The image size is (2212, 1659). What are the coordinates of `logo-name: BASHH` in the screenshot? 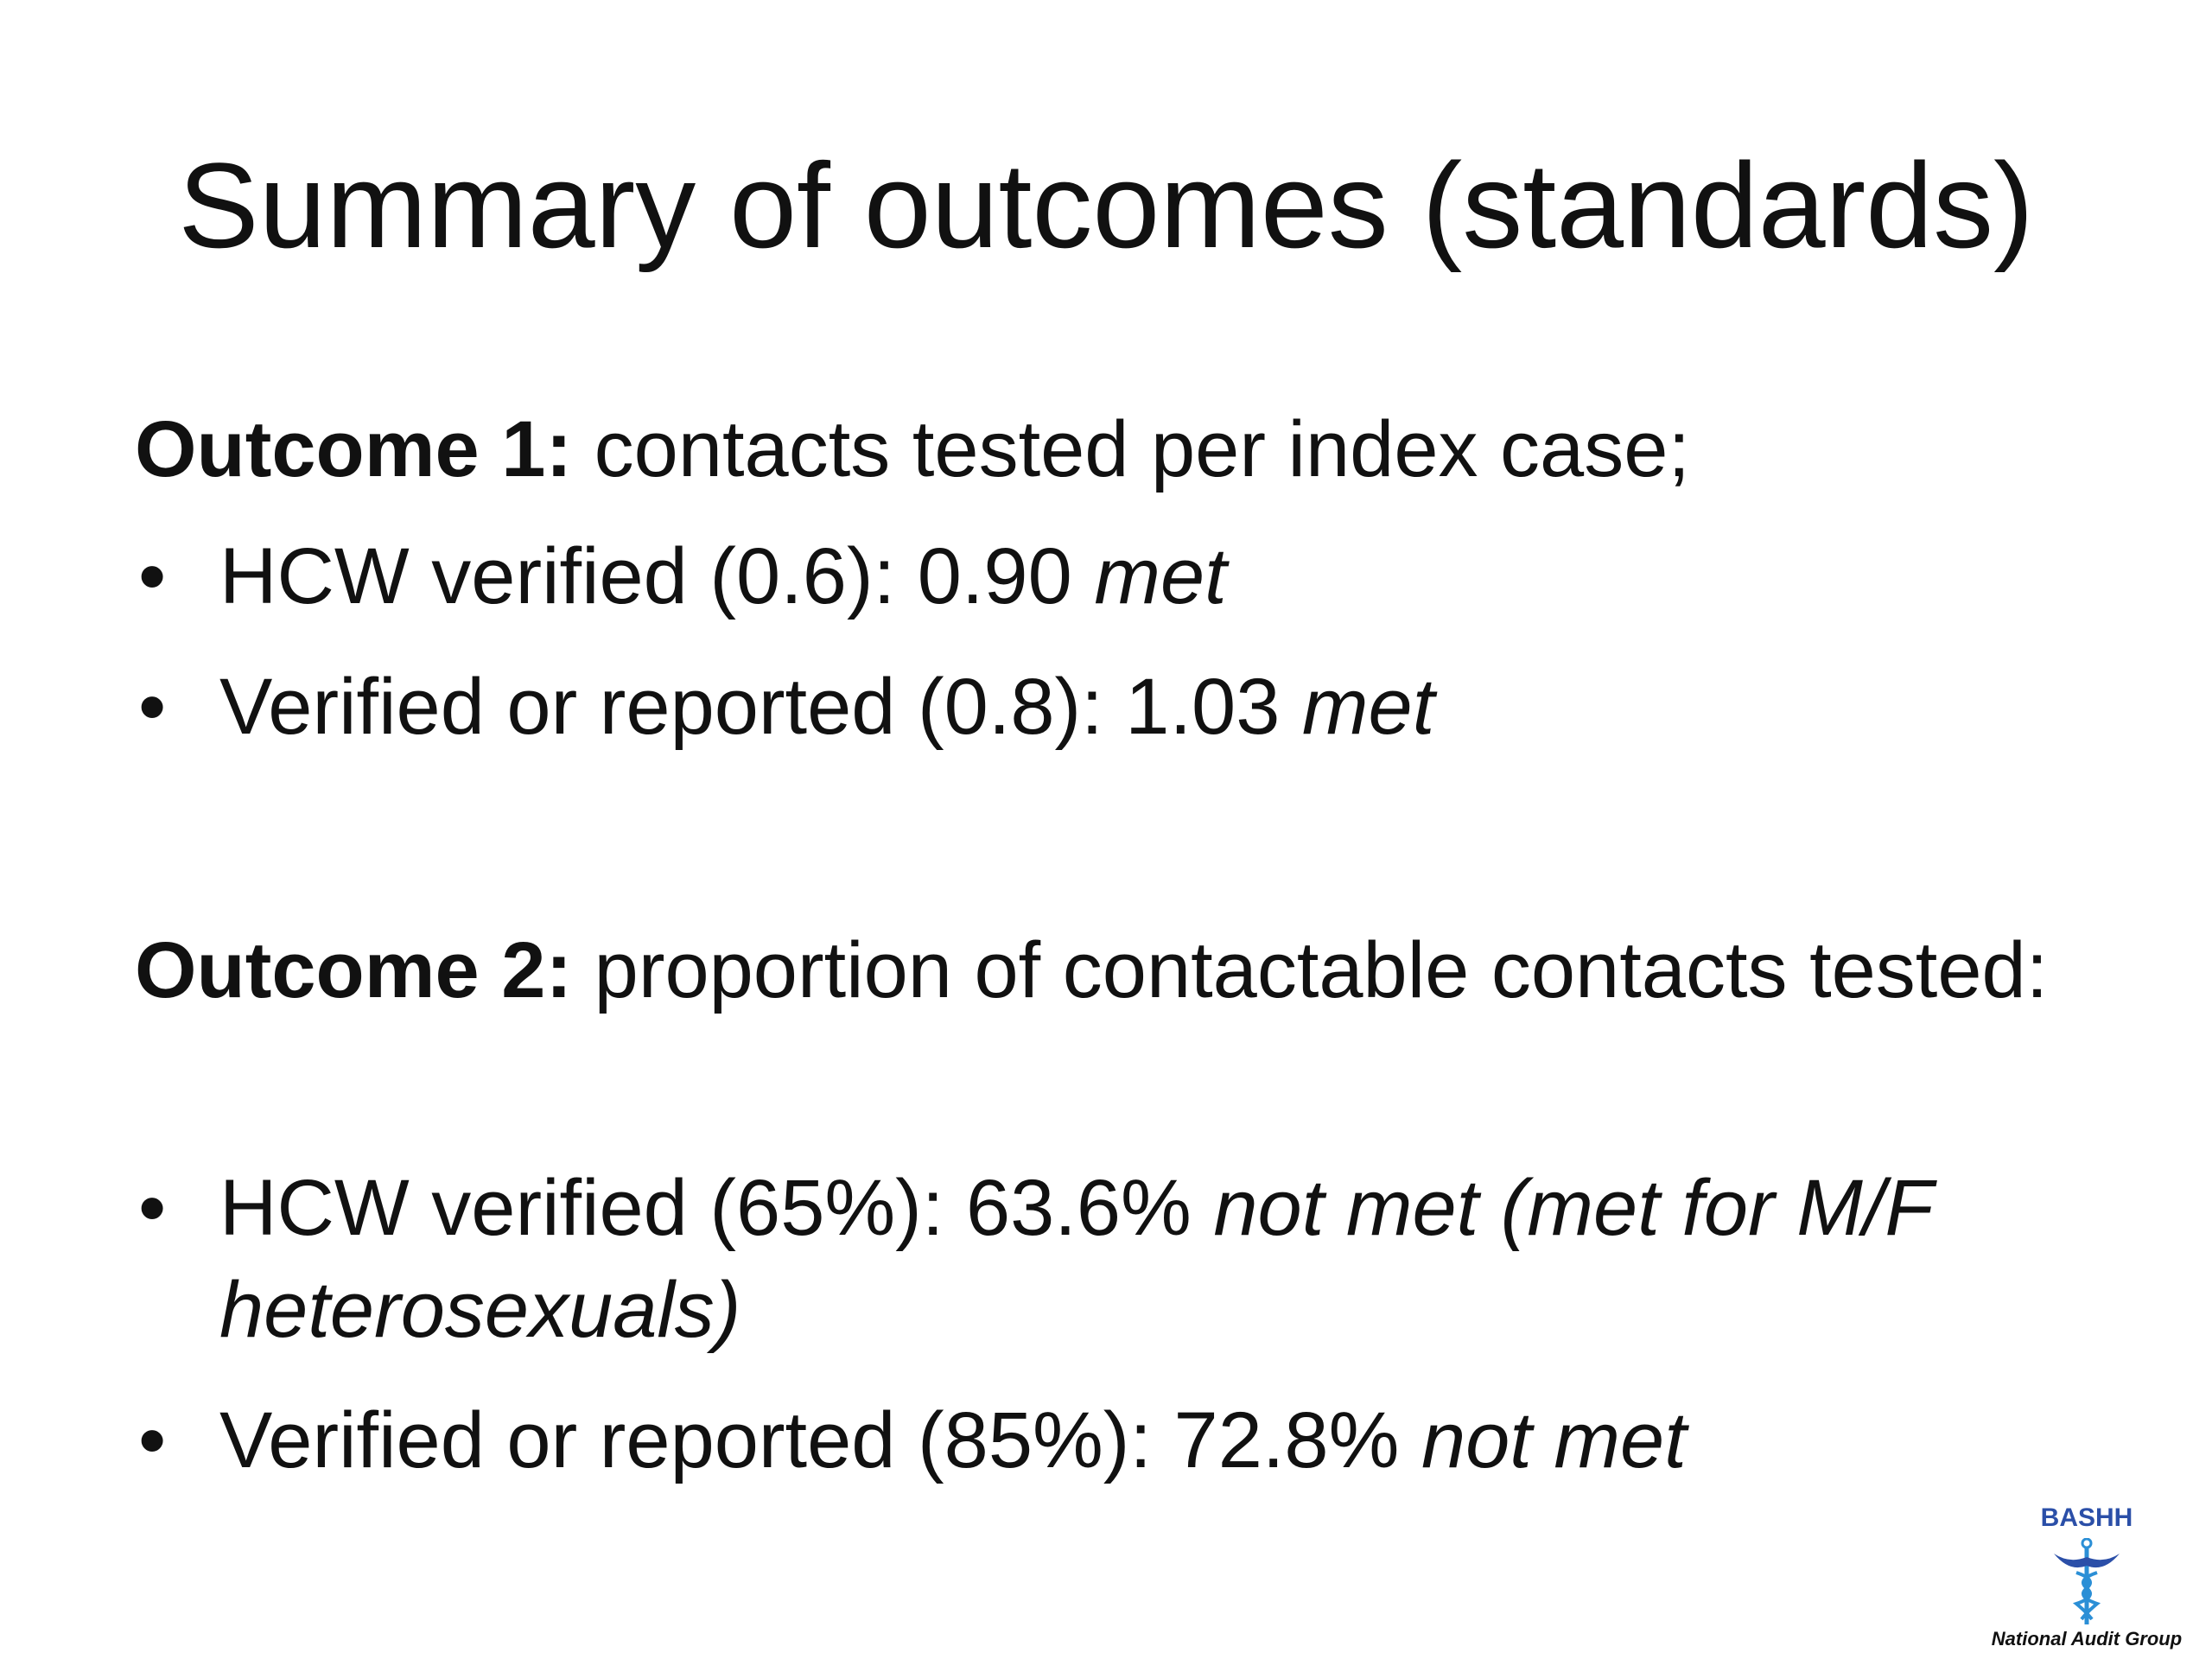 It's located at (2086, 1517).